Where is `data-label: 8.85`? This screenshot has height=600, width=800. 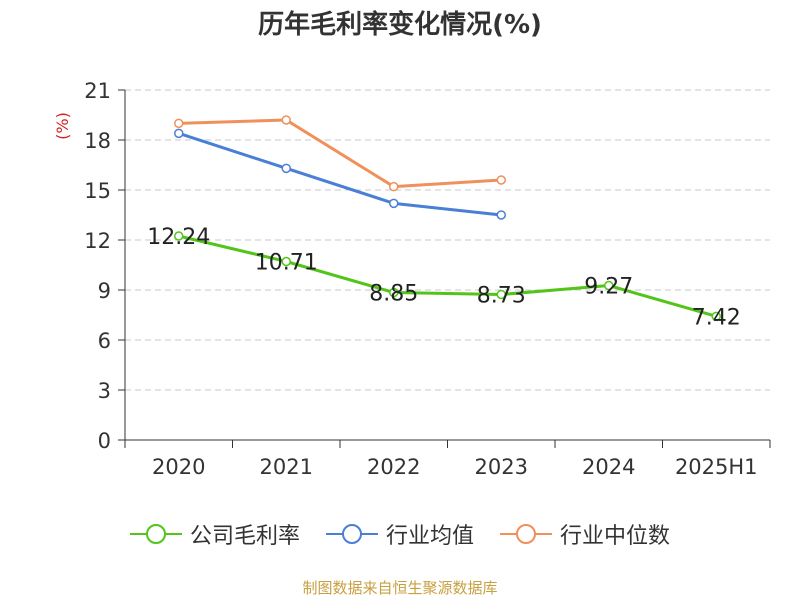
data-label: 8.85 is located at coordinates (393, 294).